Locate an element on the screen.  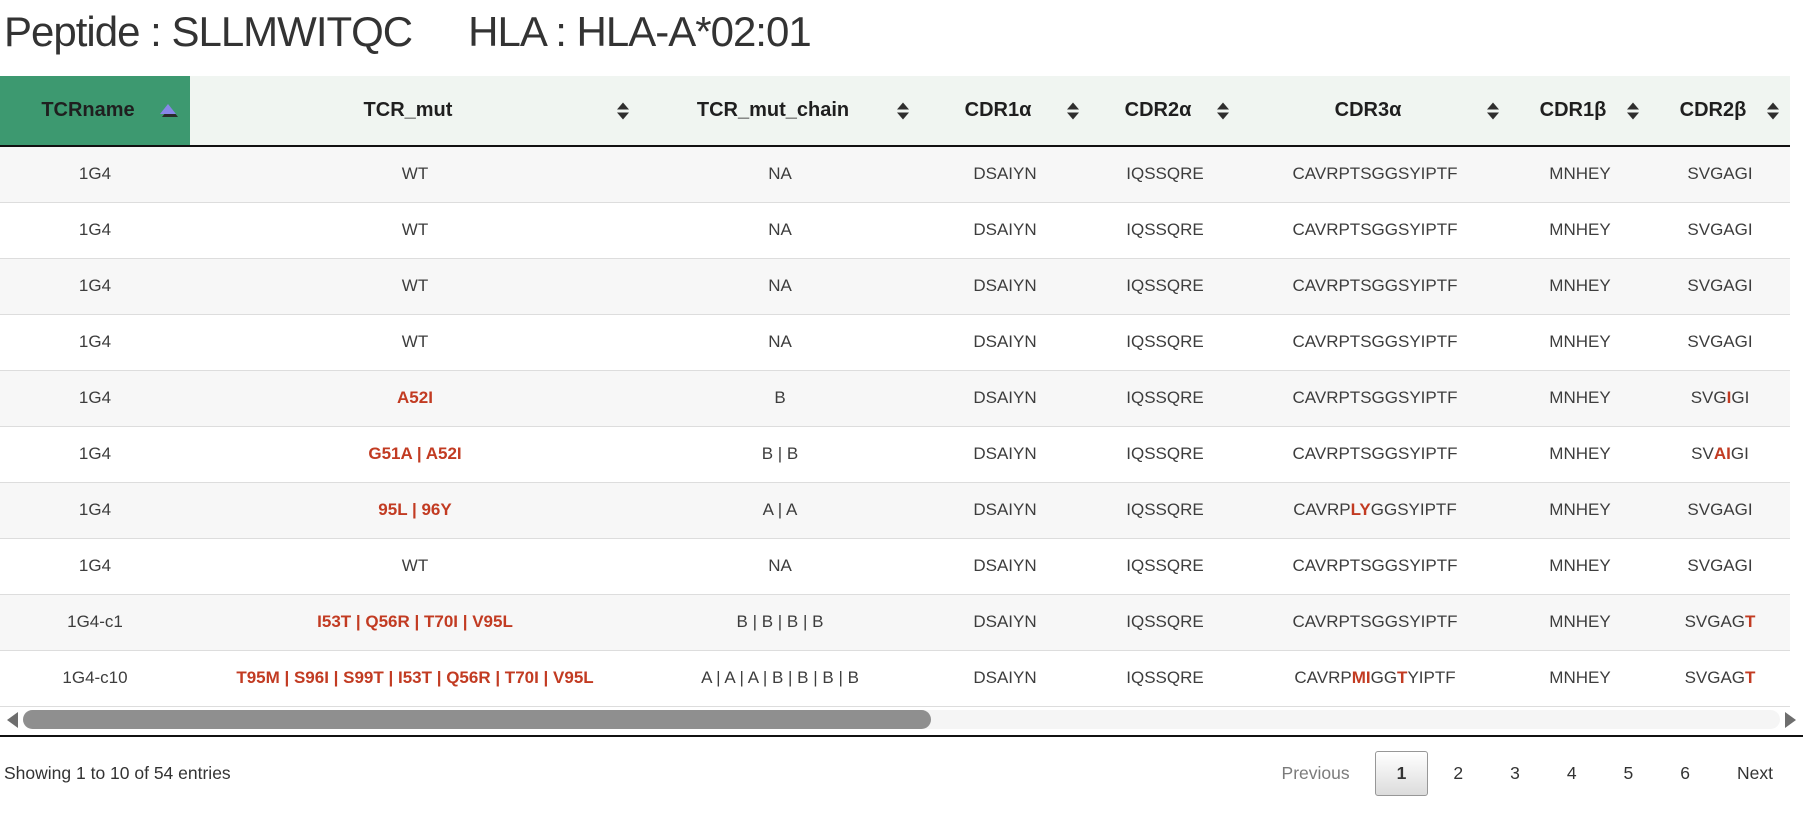
scrollbar-track is located at coordinates (901, 719).